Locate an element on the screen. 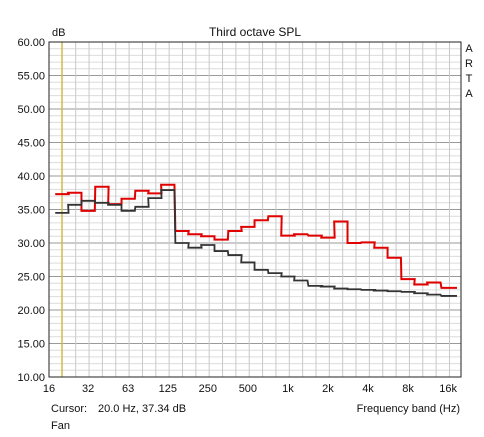 This screenshot has height=437, width=484. x-tick-label: 32 is located at coordinates (88, 389).